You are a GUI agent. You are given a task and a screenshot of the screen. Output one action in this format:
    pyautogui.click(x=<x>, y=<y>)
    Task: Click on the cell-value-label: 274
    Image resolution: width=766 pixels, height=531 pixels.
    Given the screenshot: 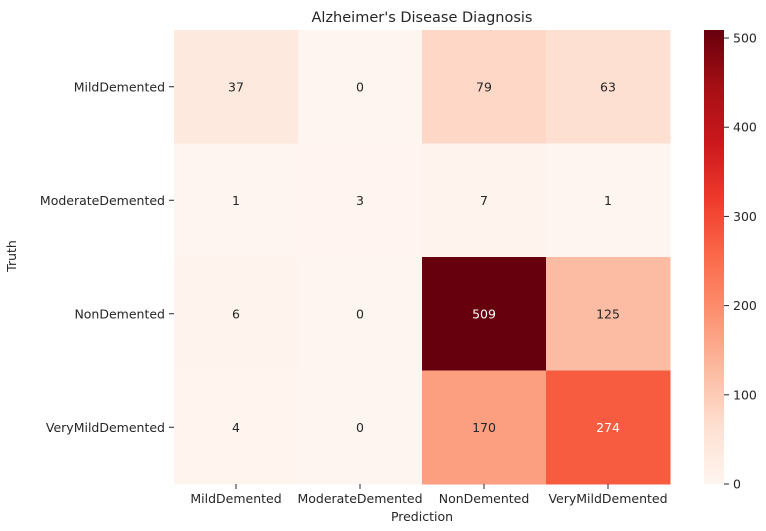 What is the action you would take?
    pyautogui.click(x=608, y=427)
    